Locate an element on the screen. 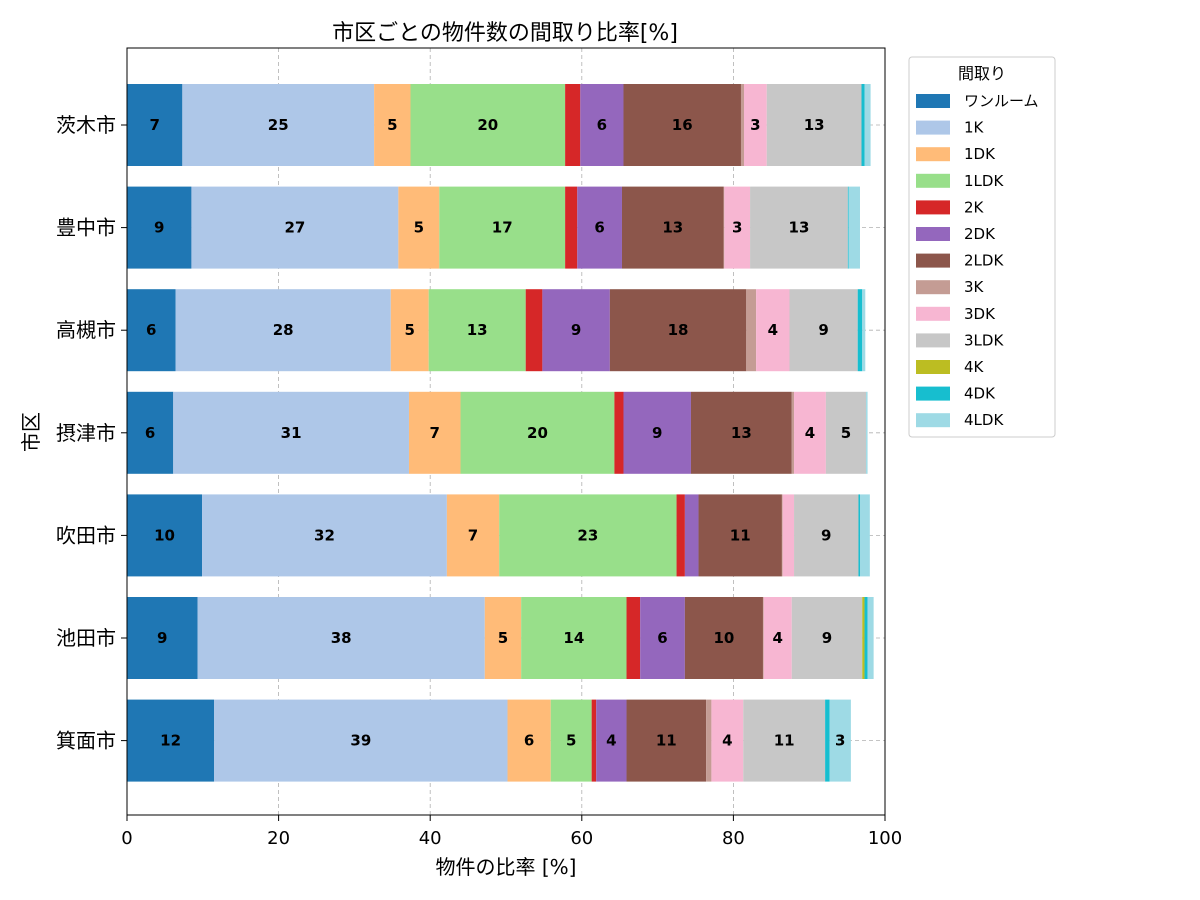 Image resolution: width=1200 pixels, height=900 pixels. legend-entry-label: 4K is located at coordinates (974, 367).